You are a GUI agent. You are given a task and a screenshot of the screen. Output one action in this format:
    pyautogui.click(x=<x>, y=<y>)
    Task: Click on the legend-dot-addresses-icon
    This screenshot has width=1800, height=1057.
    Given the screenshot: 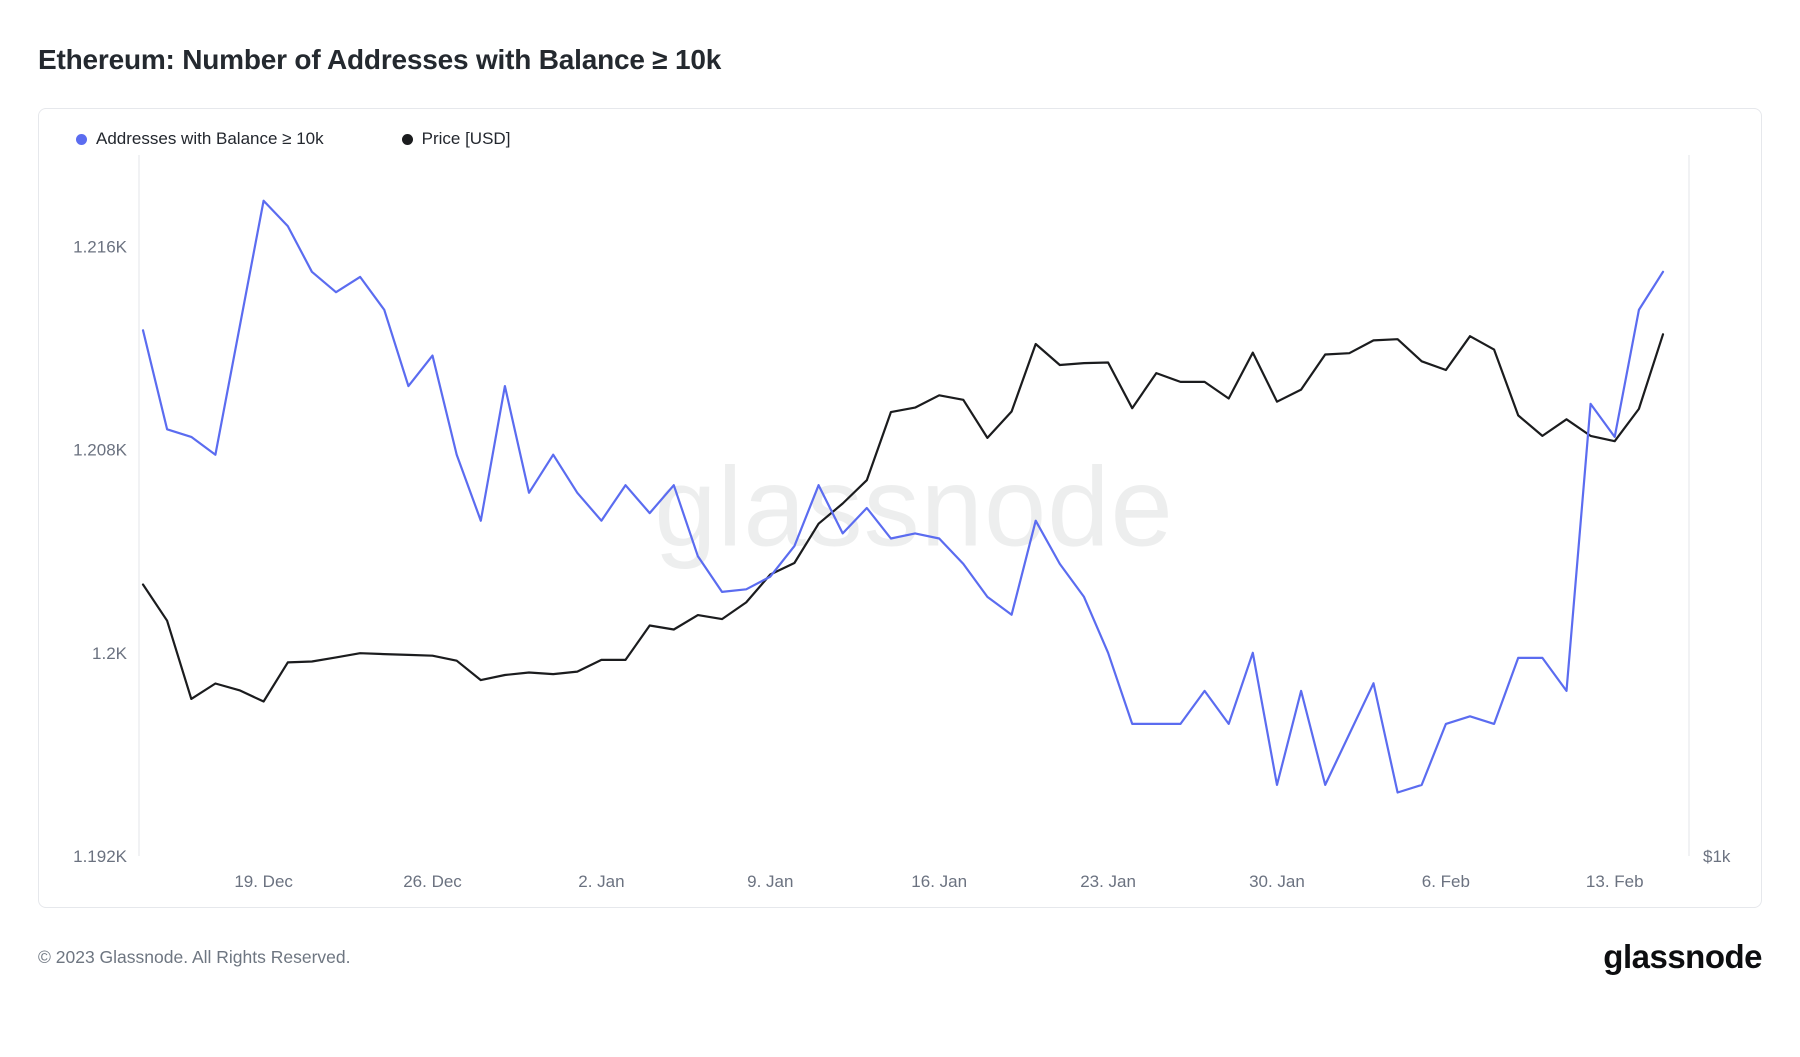 What is the action you would take?
    pyautogui.click(x=81, y=139)
    